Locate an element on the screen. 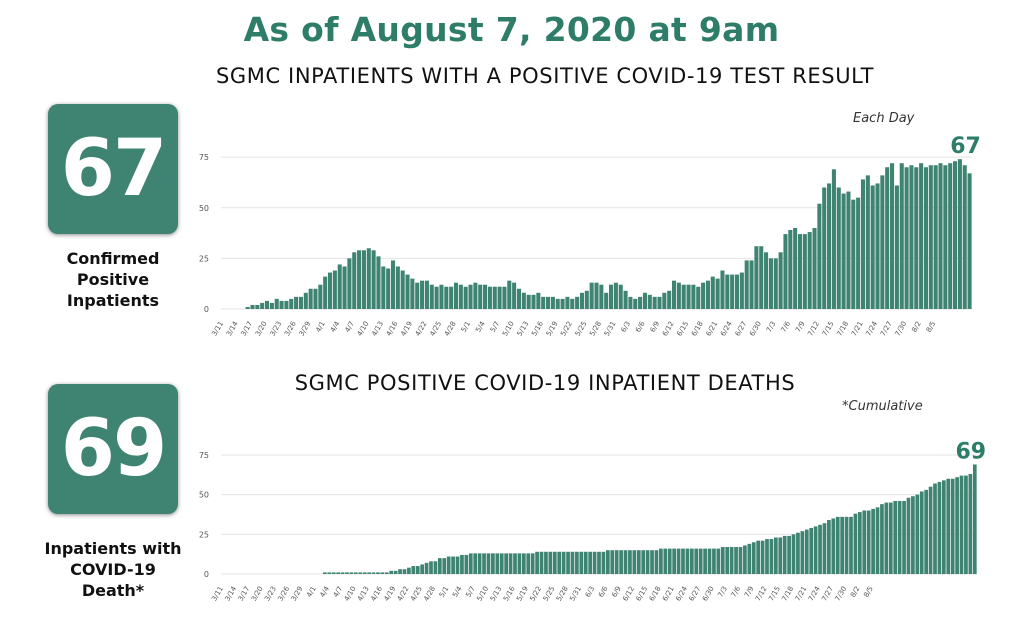 Image resolution: width=1023 pixels, height=619 pixels. deaths-chart-x-tick-label: 4/22 is located at coordinates (403, 594).